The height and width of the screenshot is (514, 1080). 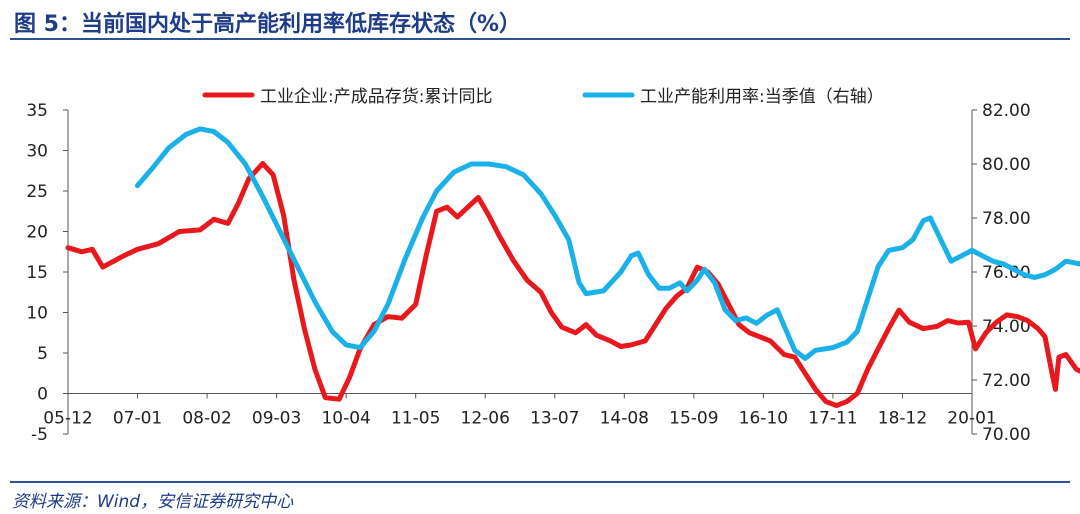 What do you see at coordinates (153, 502) in the screenshot?
I see `source-note: 资料来源：Wind，安信证券研究中心` at bounding box center [153, 502].